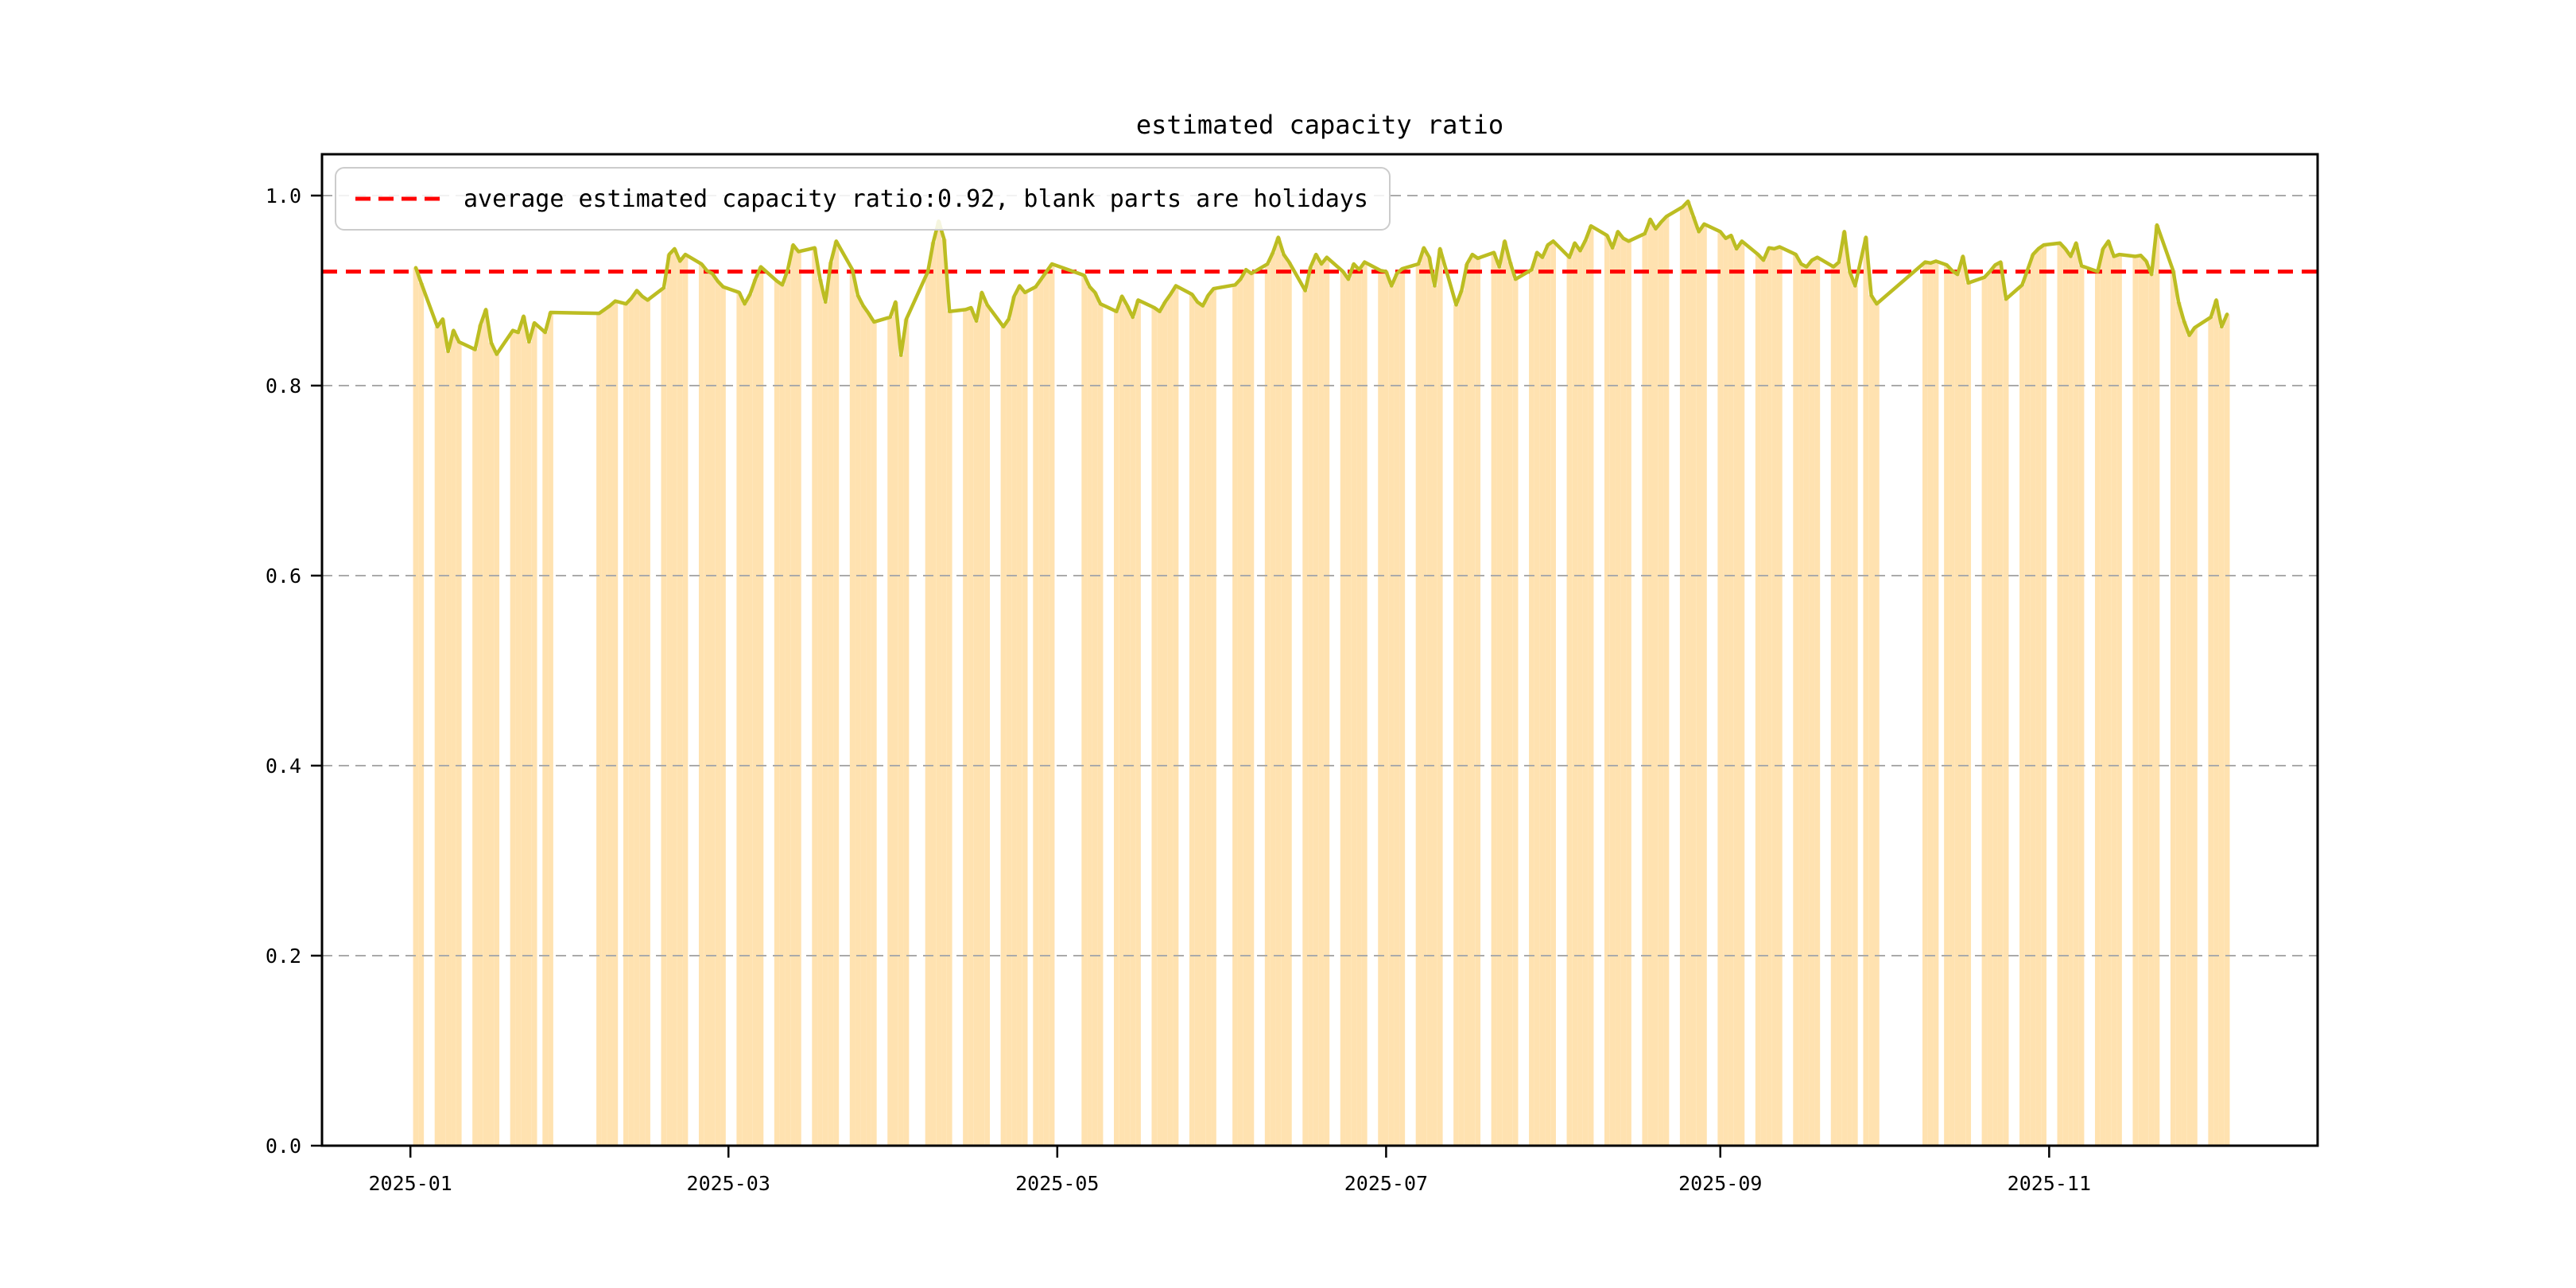 The width and height of the screenshot is (2576, 1288). I want to click on y-tick-label: 1.0, so click(283, 196).